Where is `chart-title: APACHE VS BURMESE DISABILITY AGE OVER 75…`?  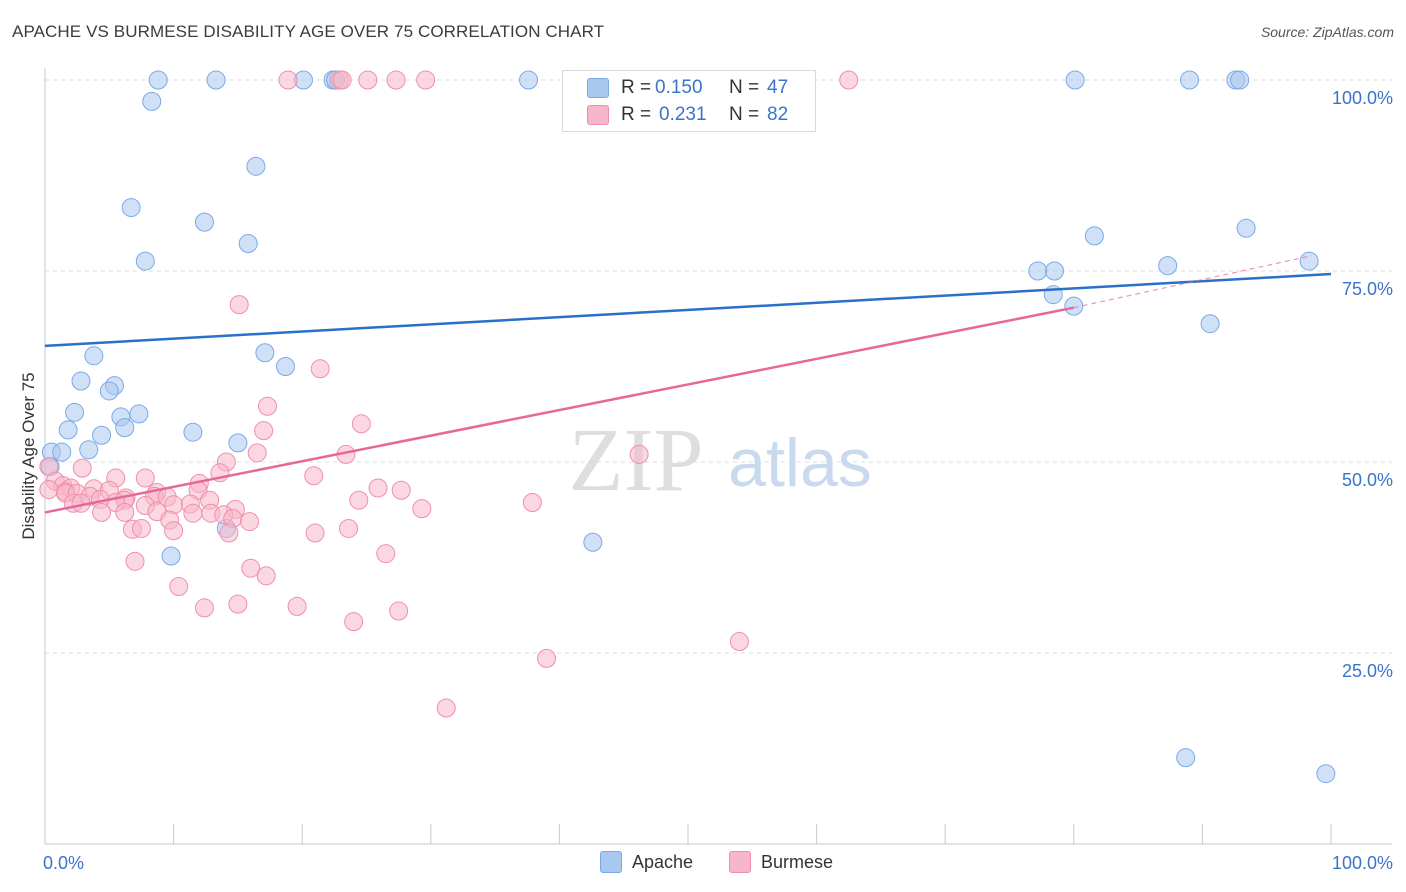 chart-title: APACHE VS BURMESE DISABILITY AGE OVER 75… is located at coordinates (308, 31).